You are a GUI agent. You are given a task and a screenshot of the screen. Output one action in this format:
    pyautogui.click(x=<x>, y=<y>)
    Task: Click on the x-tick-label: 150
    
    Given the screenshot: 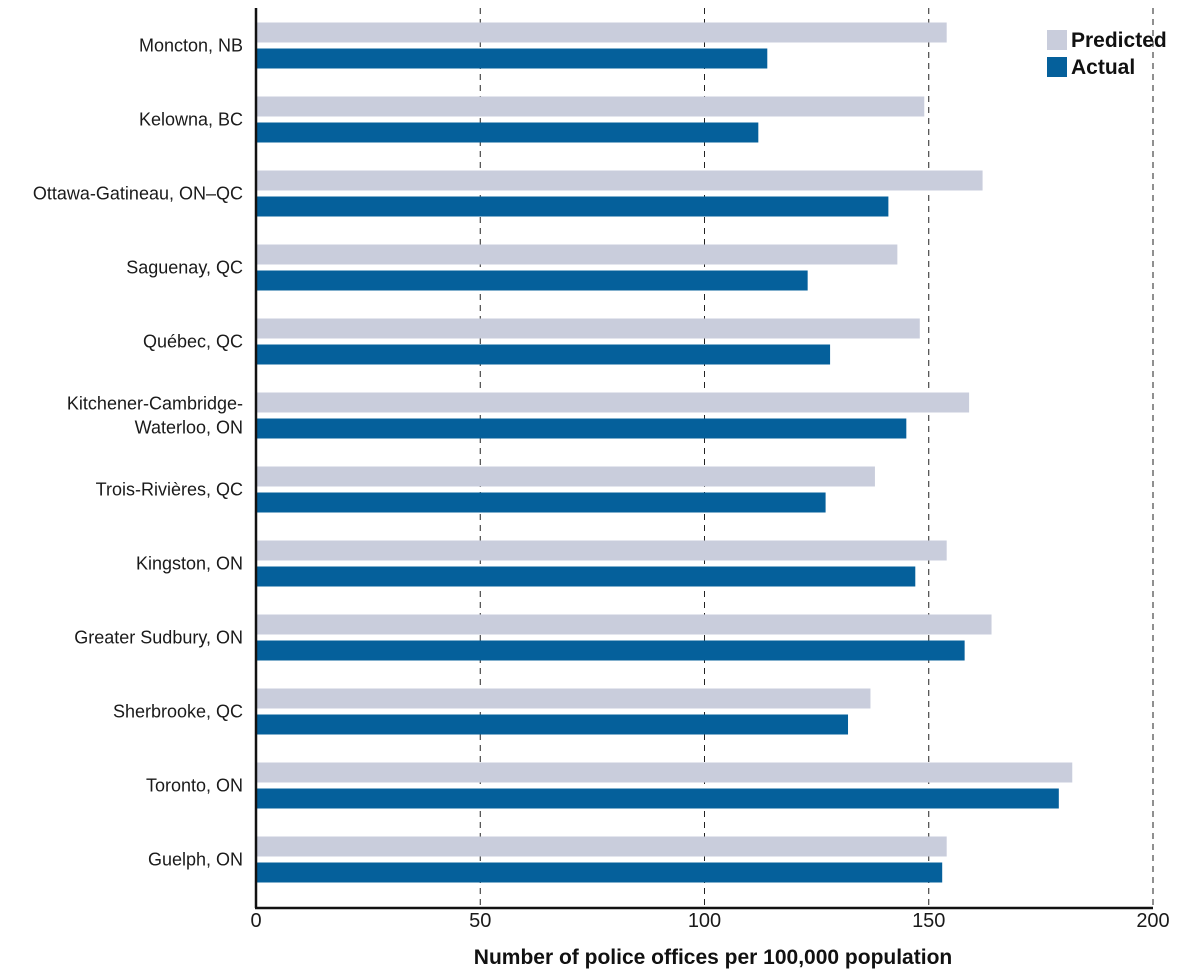 What is the action you would take?
    pyautogui.click(x=928, y=921)
    